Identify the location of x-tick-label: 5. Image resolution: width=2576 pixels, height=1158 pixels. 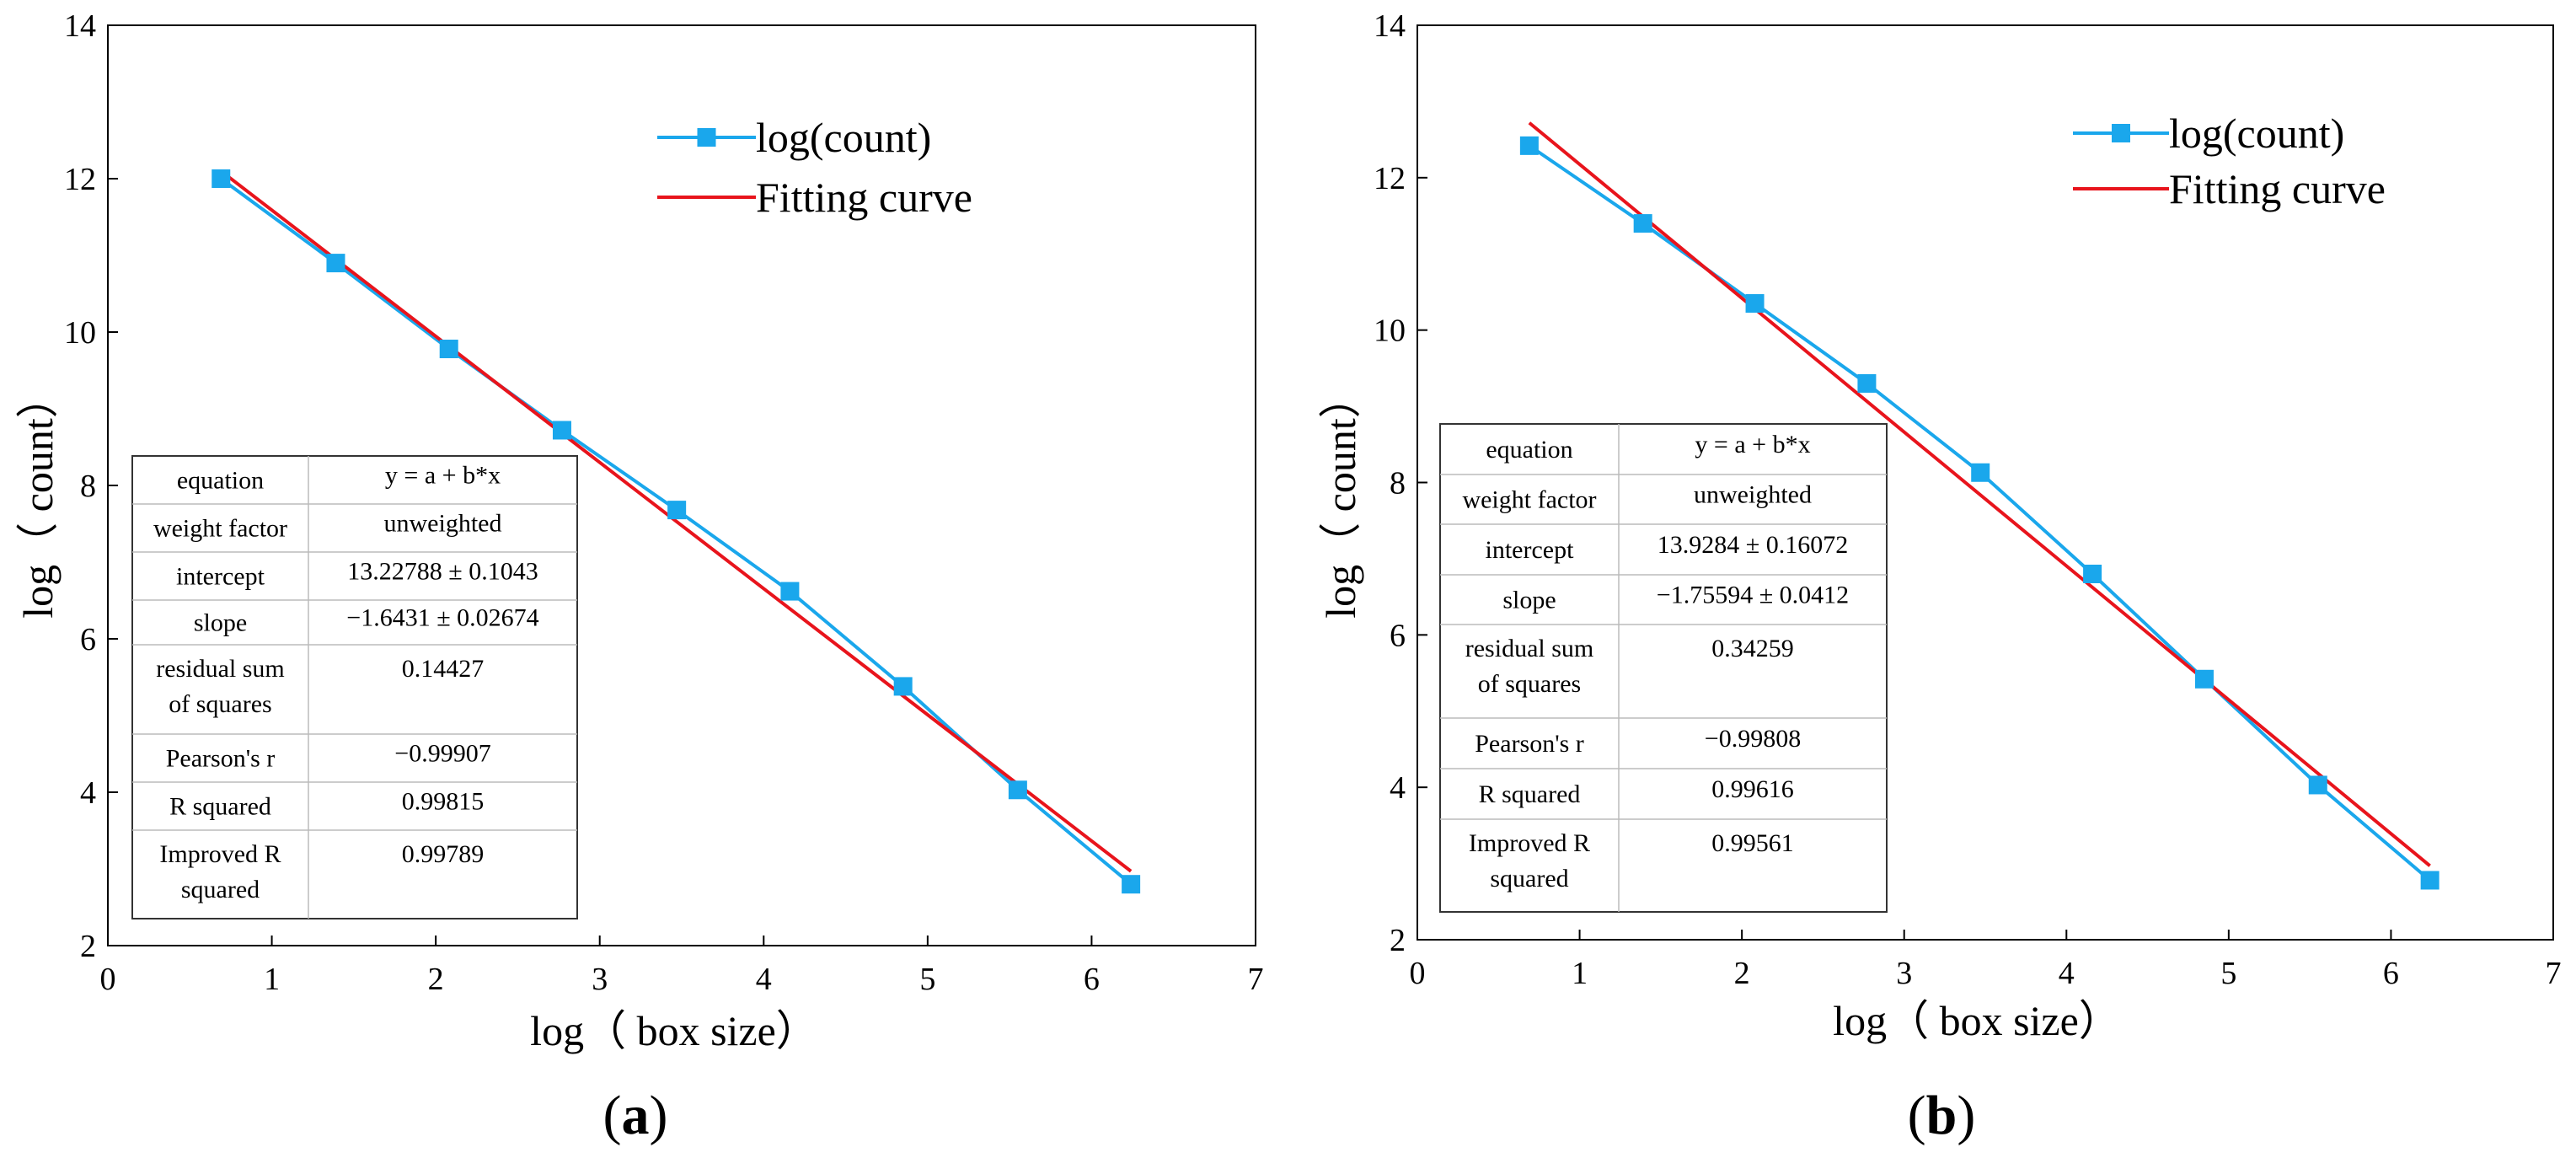
(927, 979).